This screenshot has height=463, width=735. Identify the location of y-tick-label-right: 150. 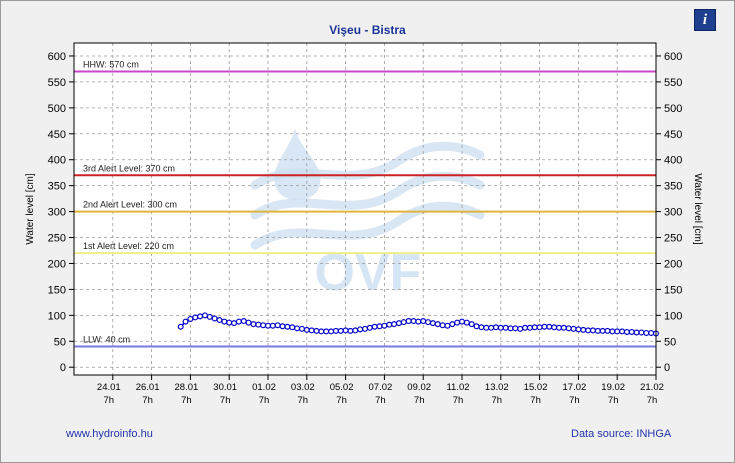
(673, 290).